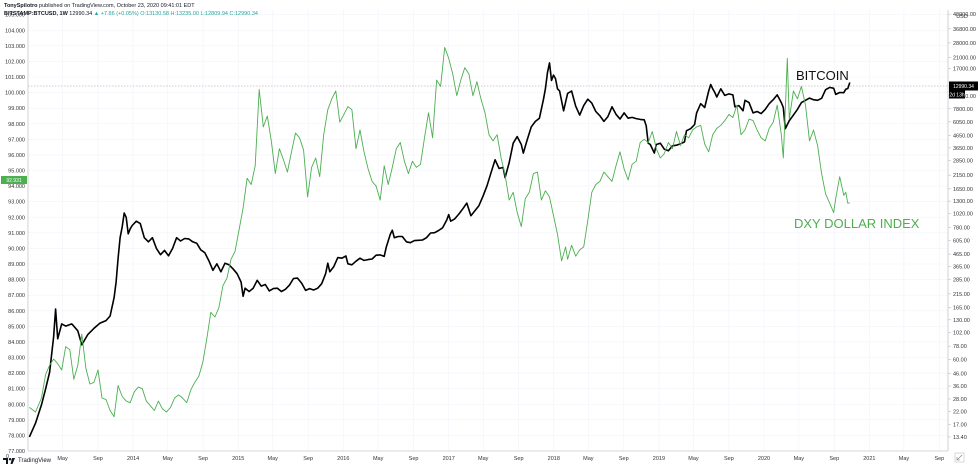 The image size is (980, 468). What do you see at coordinates (960, 374) in the screenshot?
I see `right-axis-tick: 46.00` at bounding box center [960, 374].